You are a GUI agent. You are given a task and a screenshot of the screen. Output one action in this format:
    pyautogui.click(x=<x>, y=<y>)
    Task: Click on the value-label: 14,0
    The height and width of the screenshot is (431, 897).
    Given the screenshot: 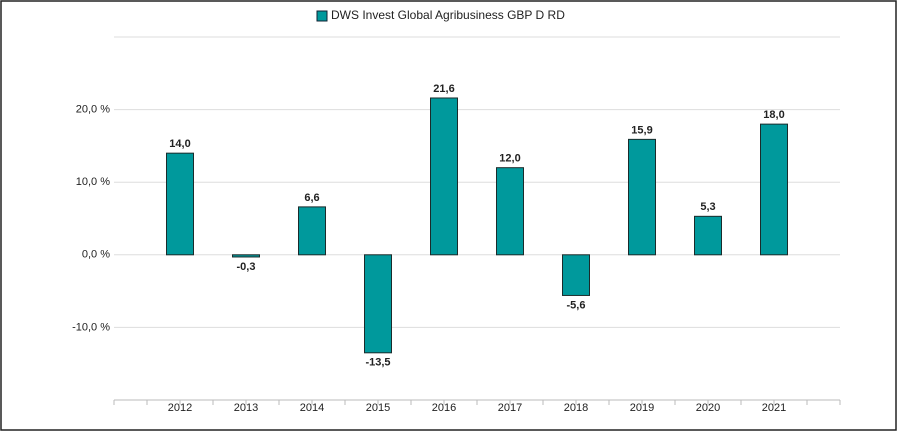 What is the action you would take?
    pyautogui.click(x=179, y=144)
    